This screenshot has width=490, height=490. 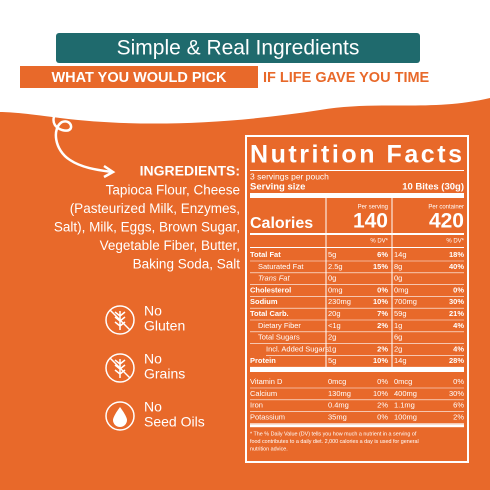 I want to click on amount: <1g, so click(x=334, y=325).